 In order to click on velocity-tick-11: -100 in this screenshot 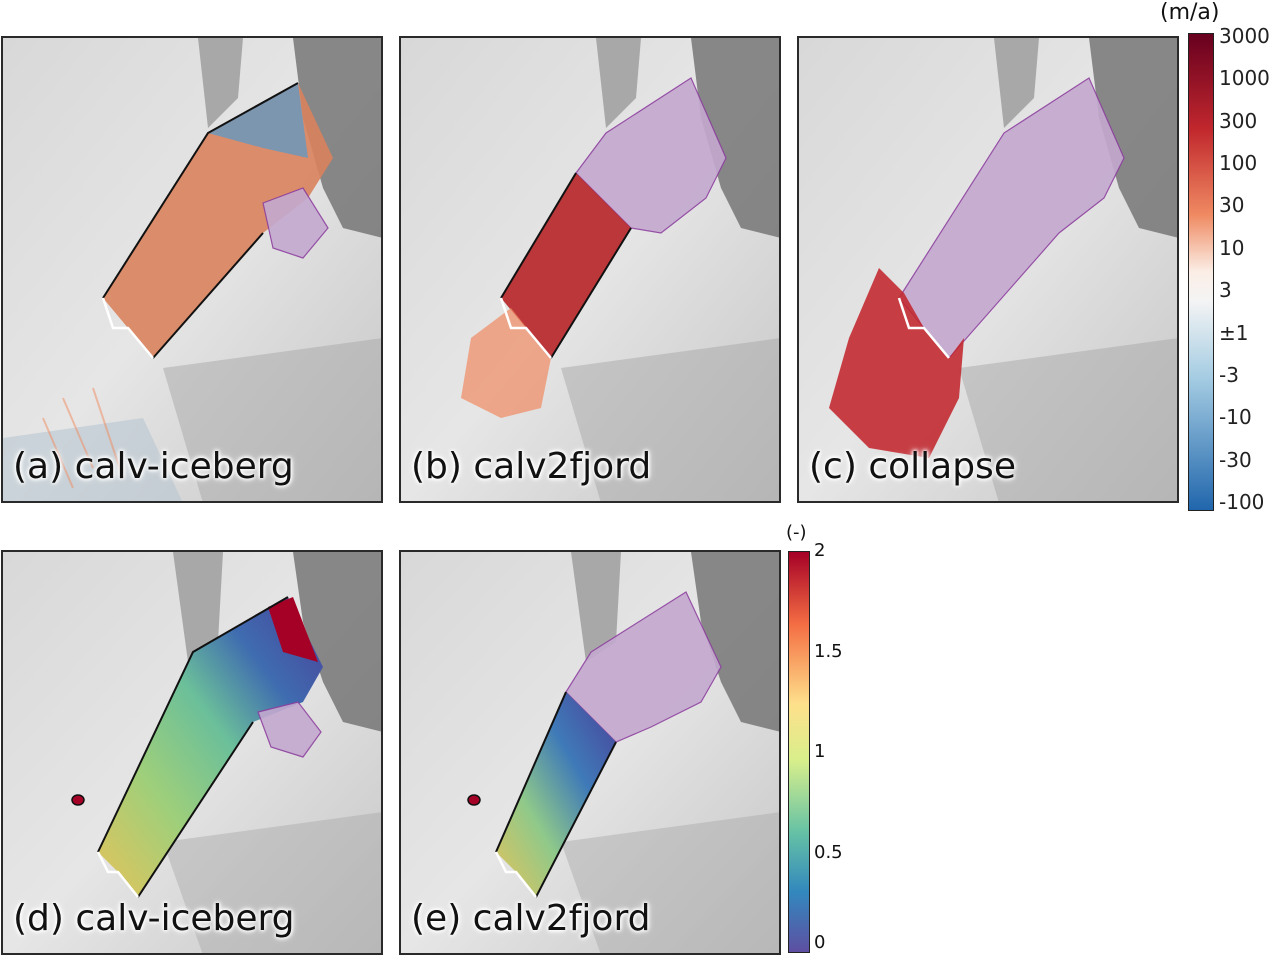, I will do `click(1242, 502)`.